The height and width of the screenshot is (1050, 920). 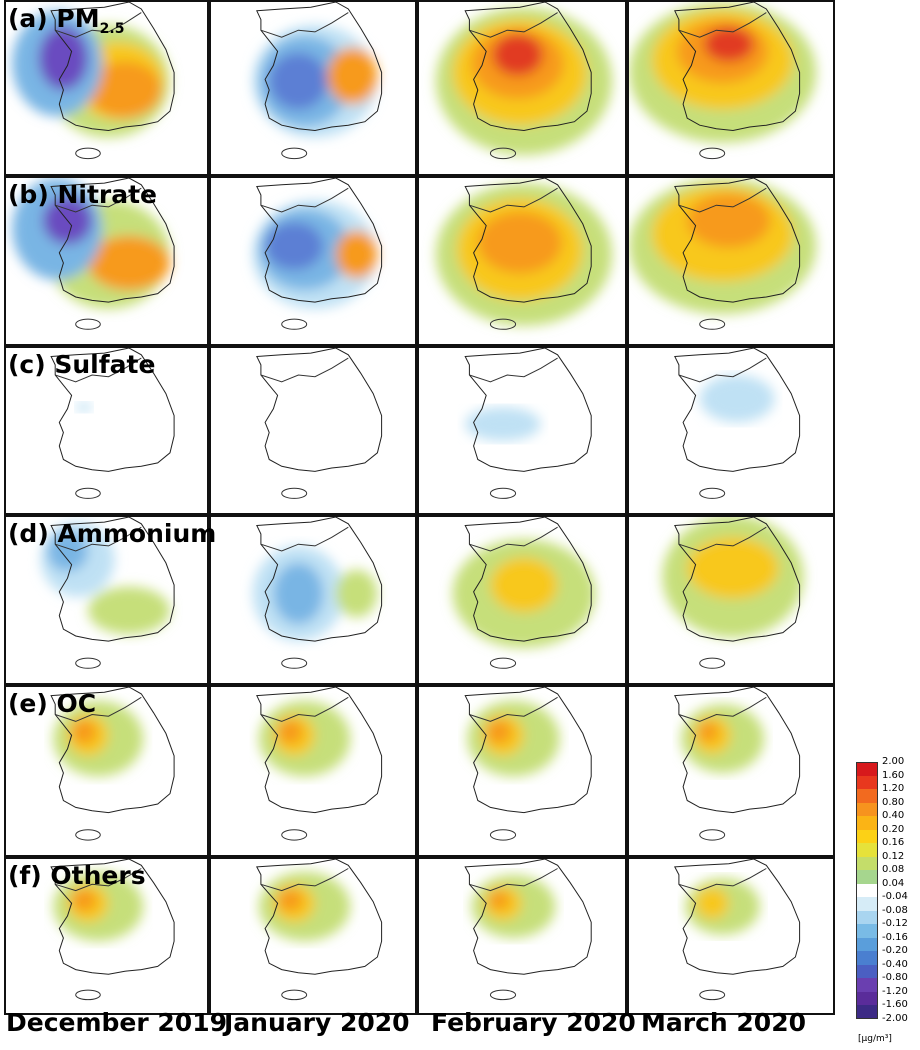 I want to click on colorbar-tick-label: -0.20, so click(x=895, y=950).